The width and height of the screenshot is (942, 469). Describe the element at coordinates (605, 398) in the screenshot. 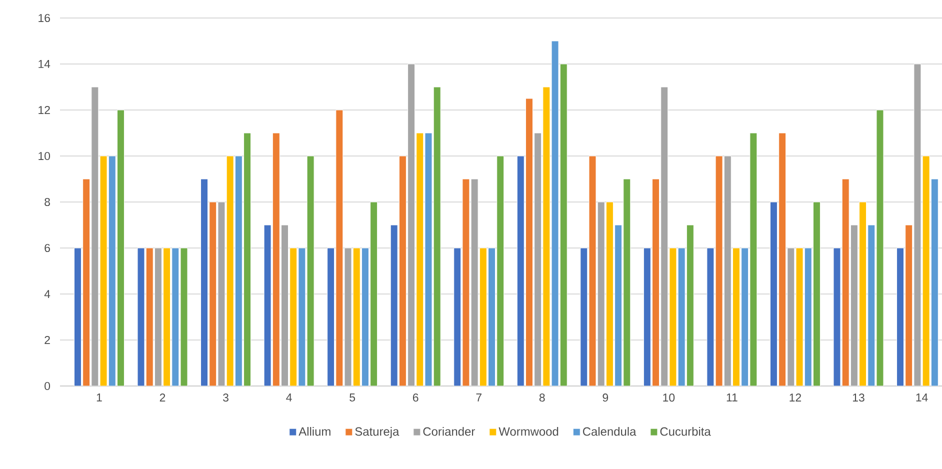

I see `x-tick-label: 9` at that location.